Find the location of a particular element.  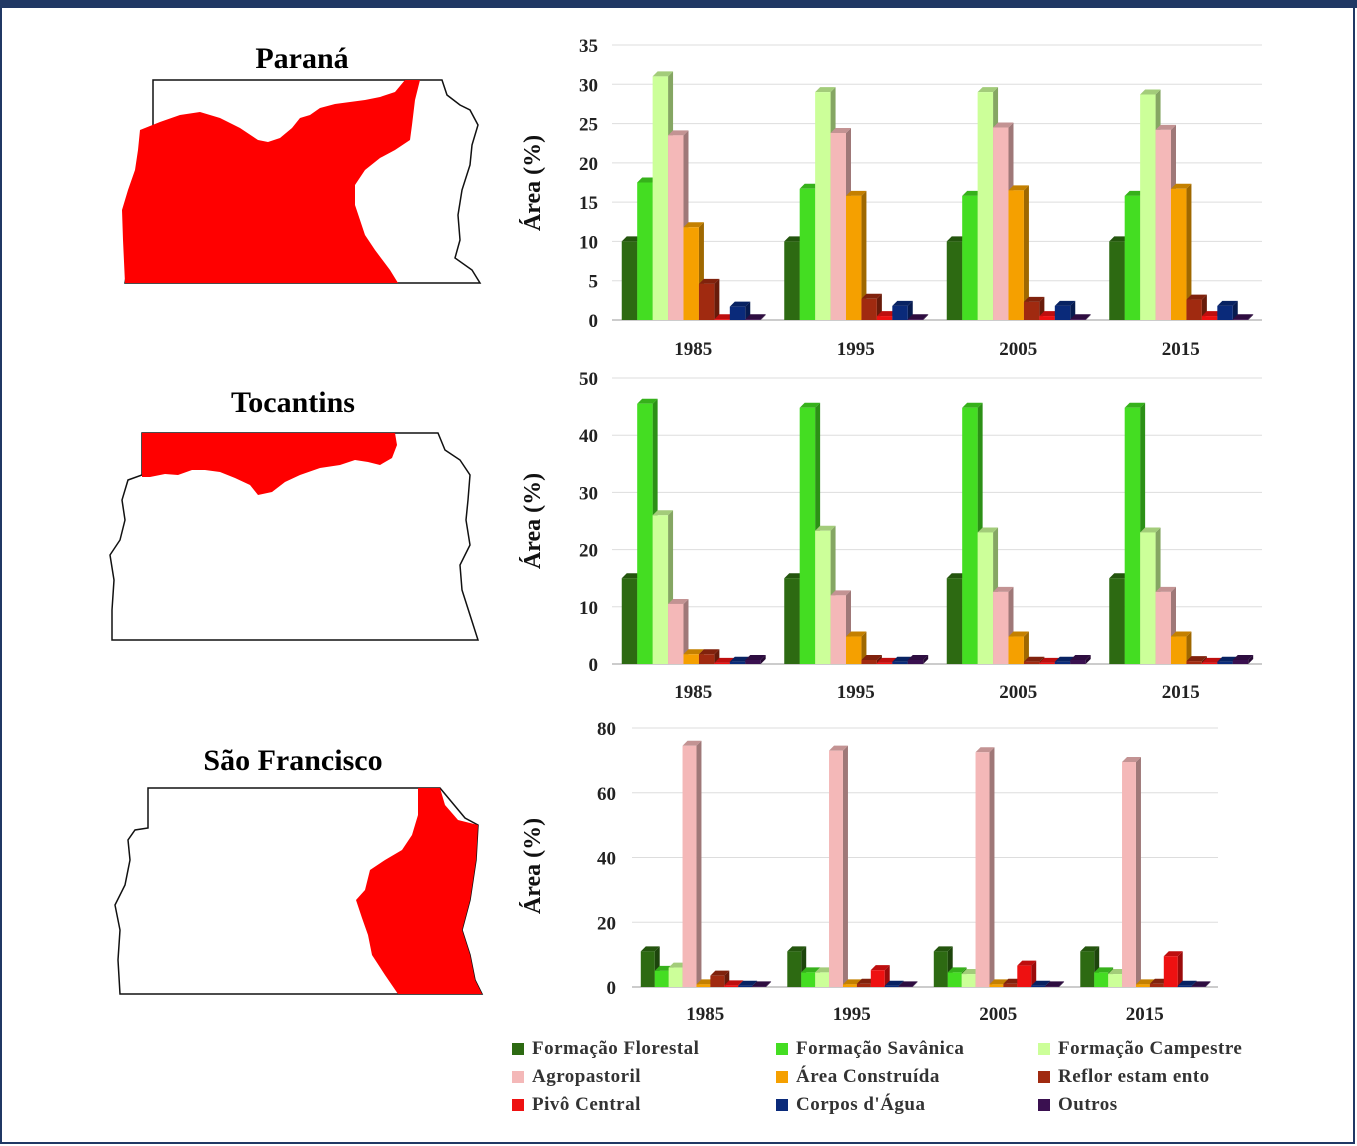

legend-label: Outros is located at coordinates (1088, 1104).